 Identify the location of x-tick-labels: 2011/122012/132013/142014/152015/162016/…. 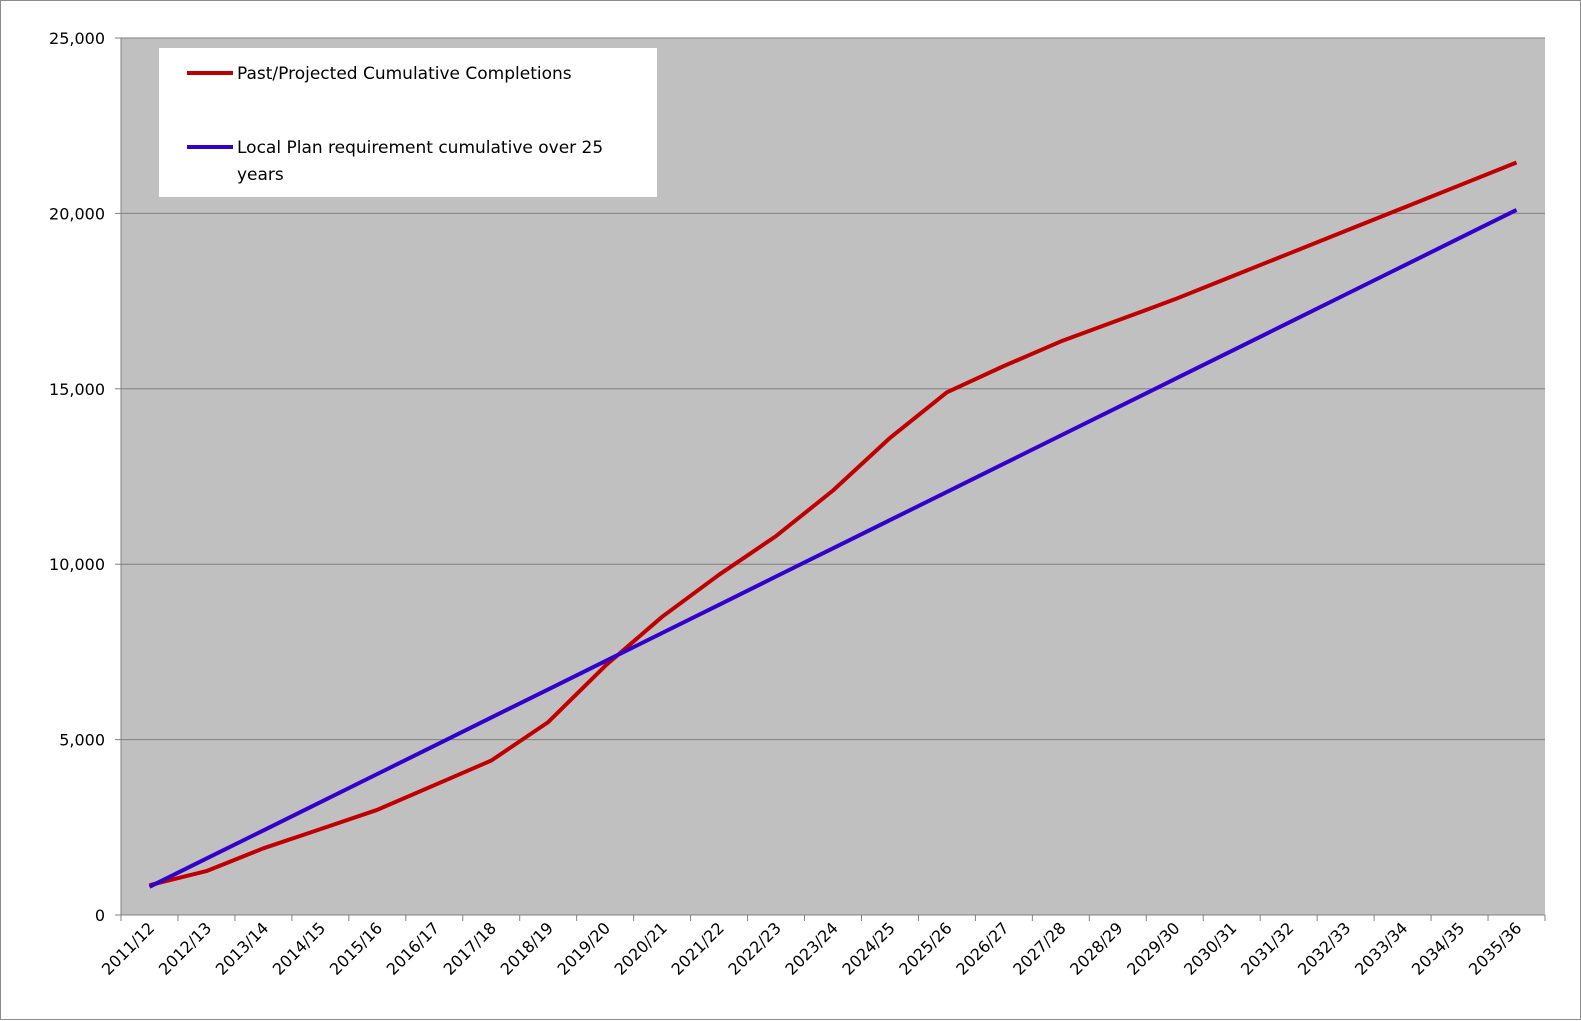
(811, 948).